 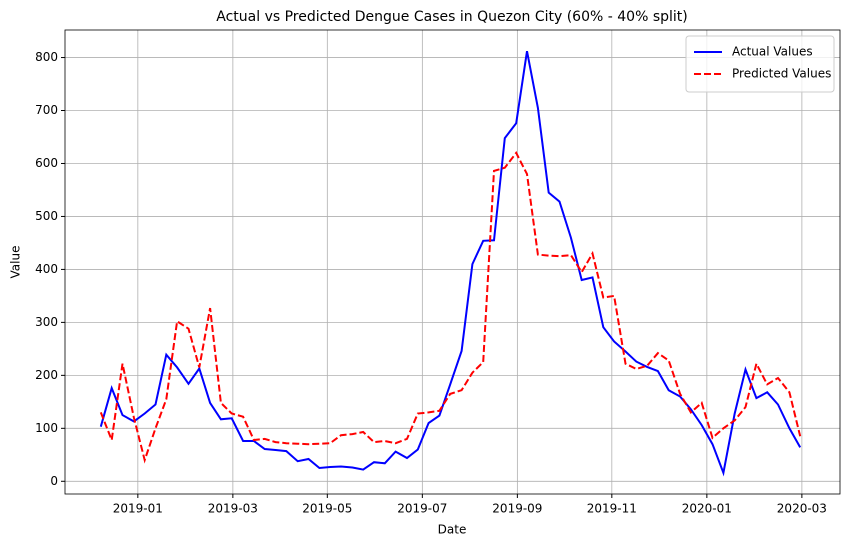 I want to click on legend-box, so click(x=760, y=64).